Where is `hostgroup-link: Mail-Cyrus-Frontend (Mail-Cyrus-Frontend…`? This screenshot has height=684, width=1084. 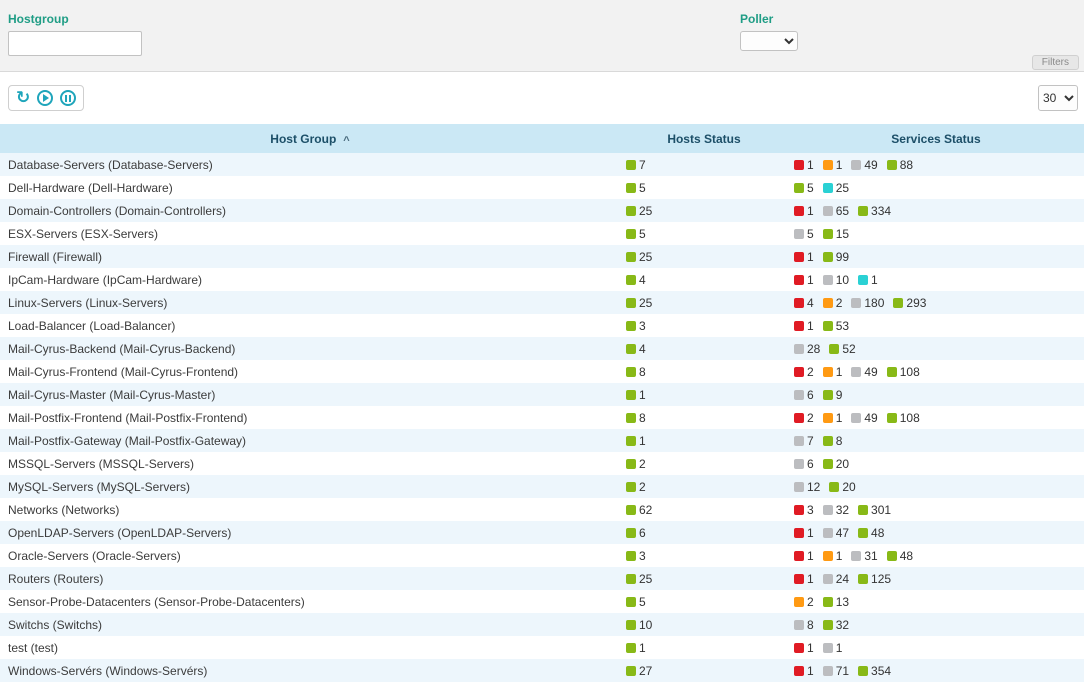
hostgroup-link: Mail-Cyrus-Frontend (Mail-Cyrus-Frontend… is located at coordinates (123, 371).